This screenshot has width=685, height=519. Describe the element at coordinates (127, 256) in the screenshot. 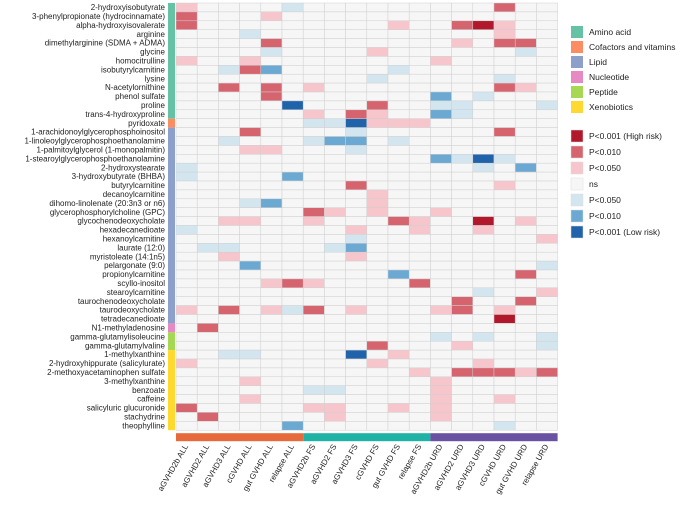

I see `row-label: myristoleate (14:1n5)` at that location.